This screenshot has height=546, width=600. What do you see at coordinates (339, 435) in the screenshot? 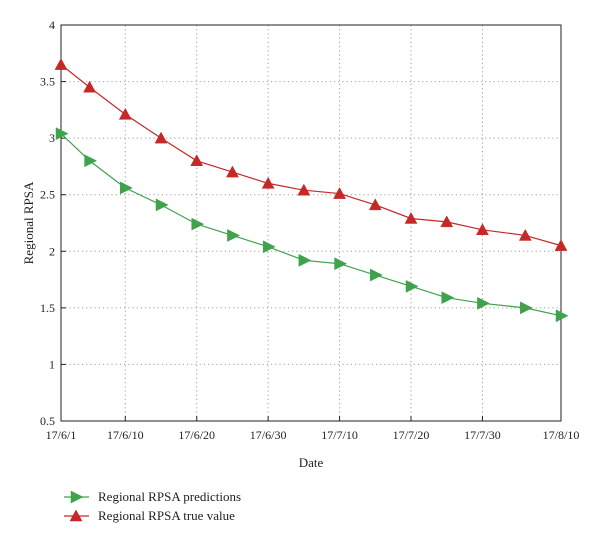
I see `x-tick-label: 17/7/10` at bounding box center [339, 435].